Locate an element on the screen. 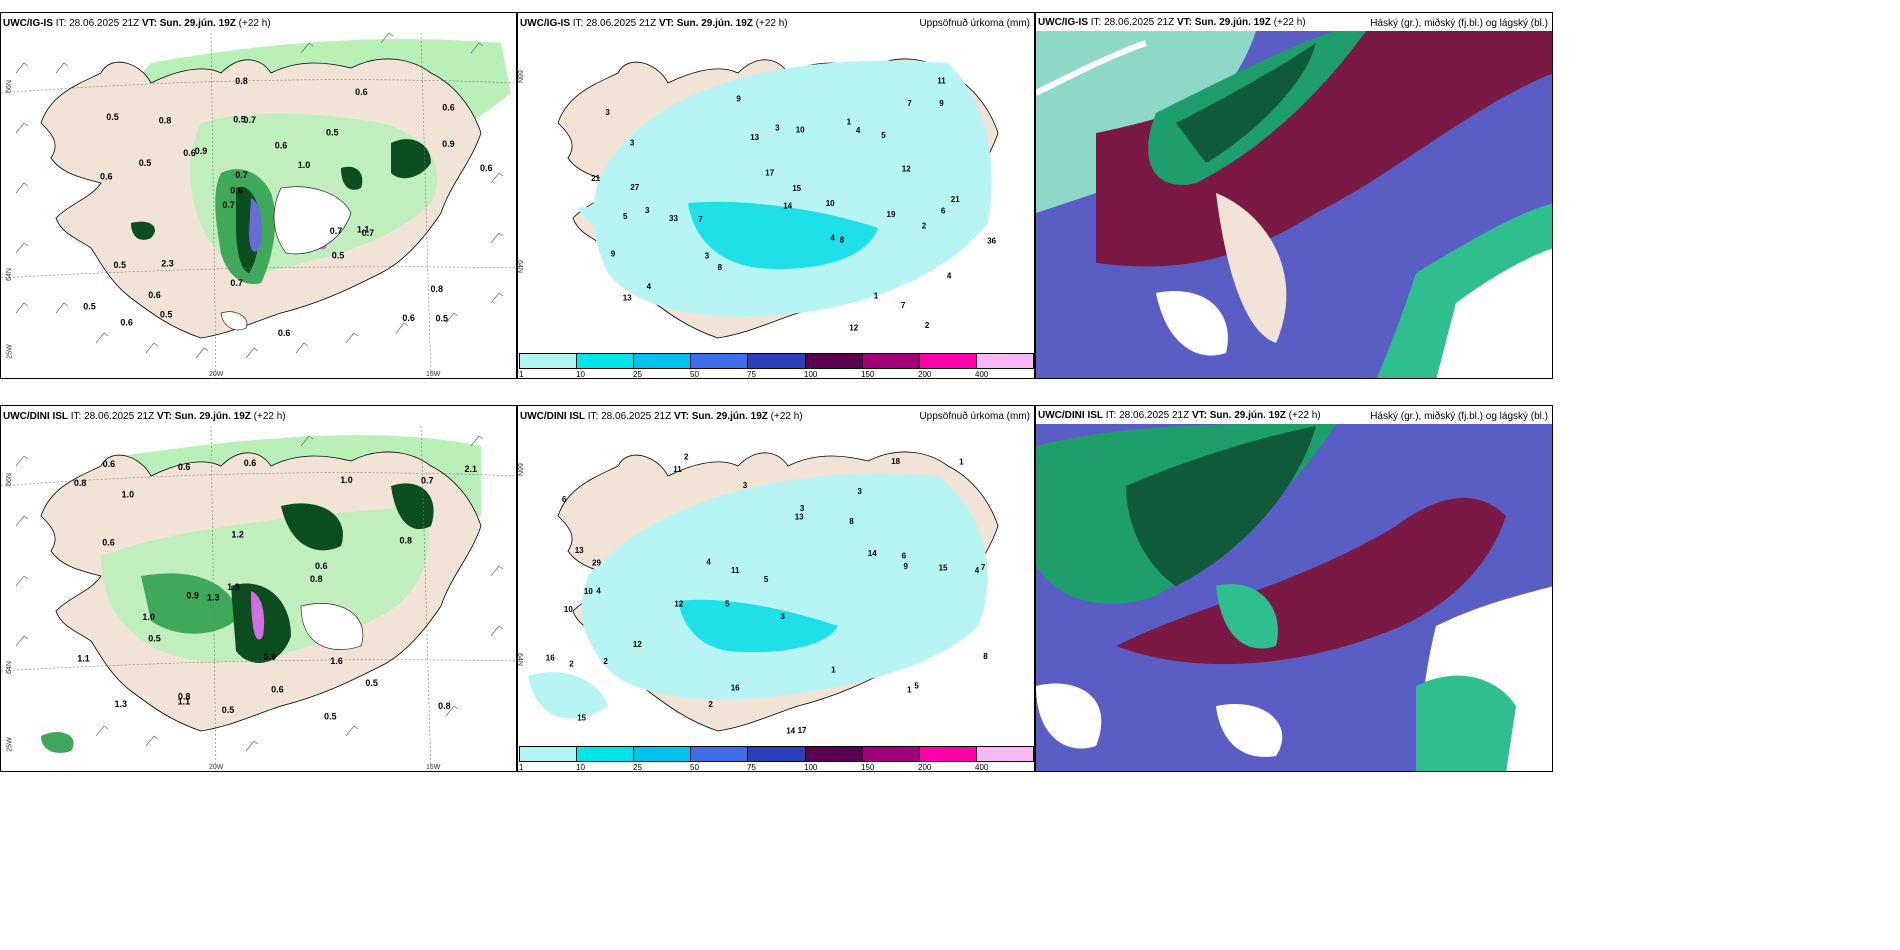 The width and height of the screenshot is (1900, 950). precip-colorbar is located at coordinates (776, 361).